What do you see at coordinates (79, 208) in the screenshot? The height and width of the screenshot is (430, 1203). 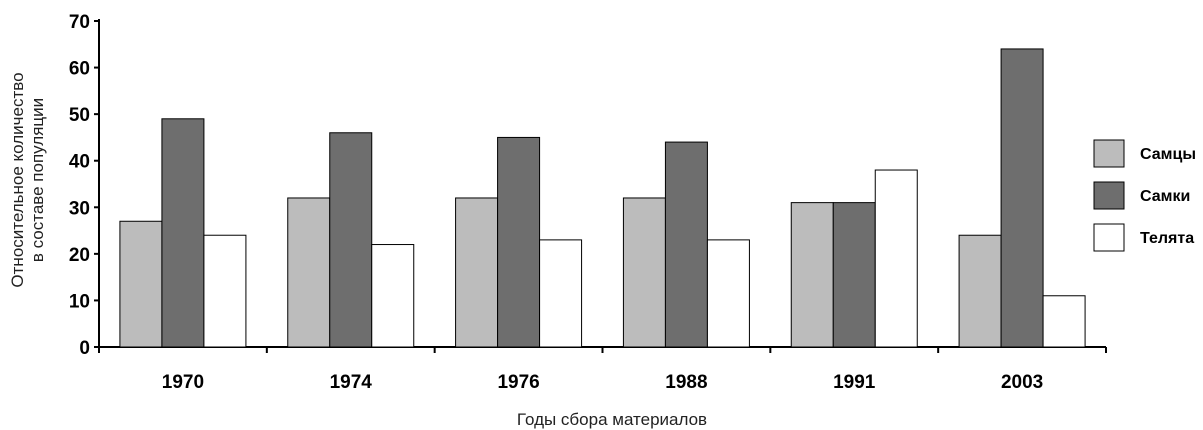 I see `y-tick-label: 30` at bounding box center [79, 208].